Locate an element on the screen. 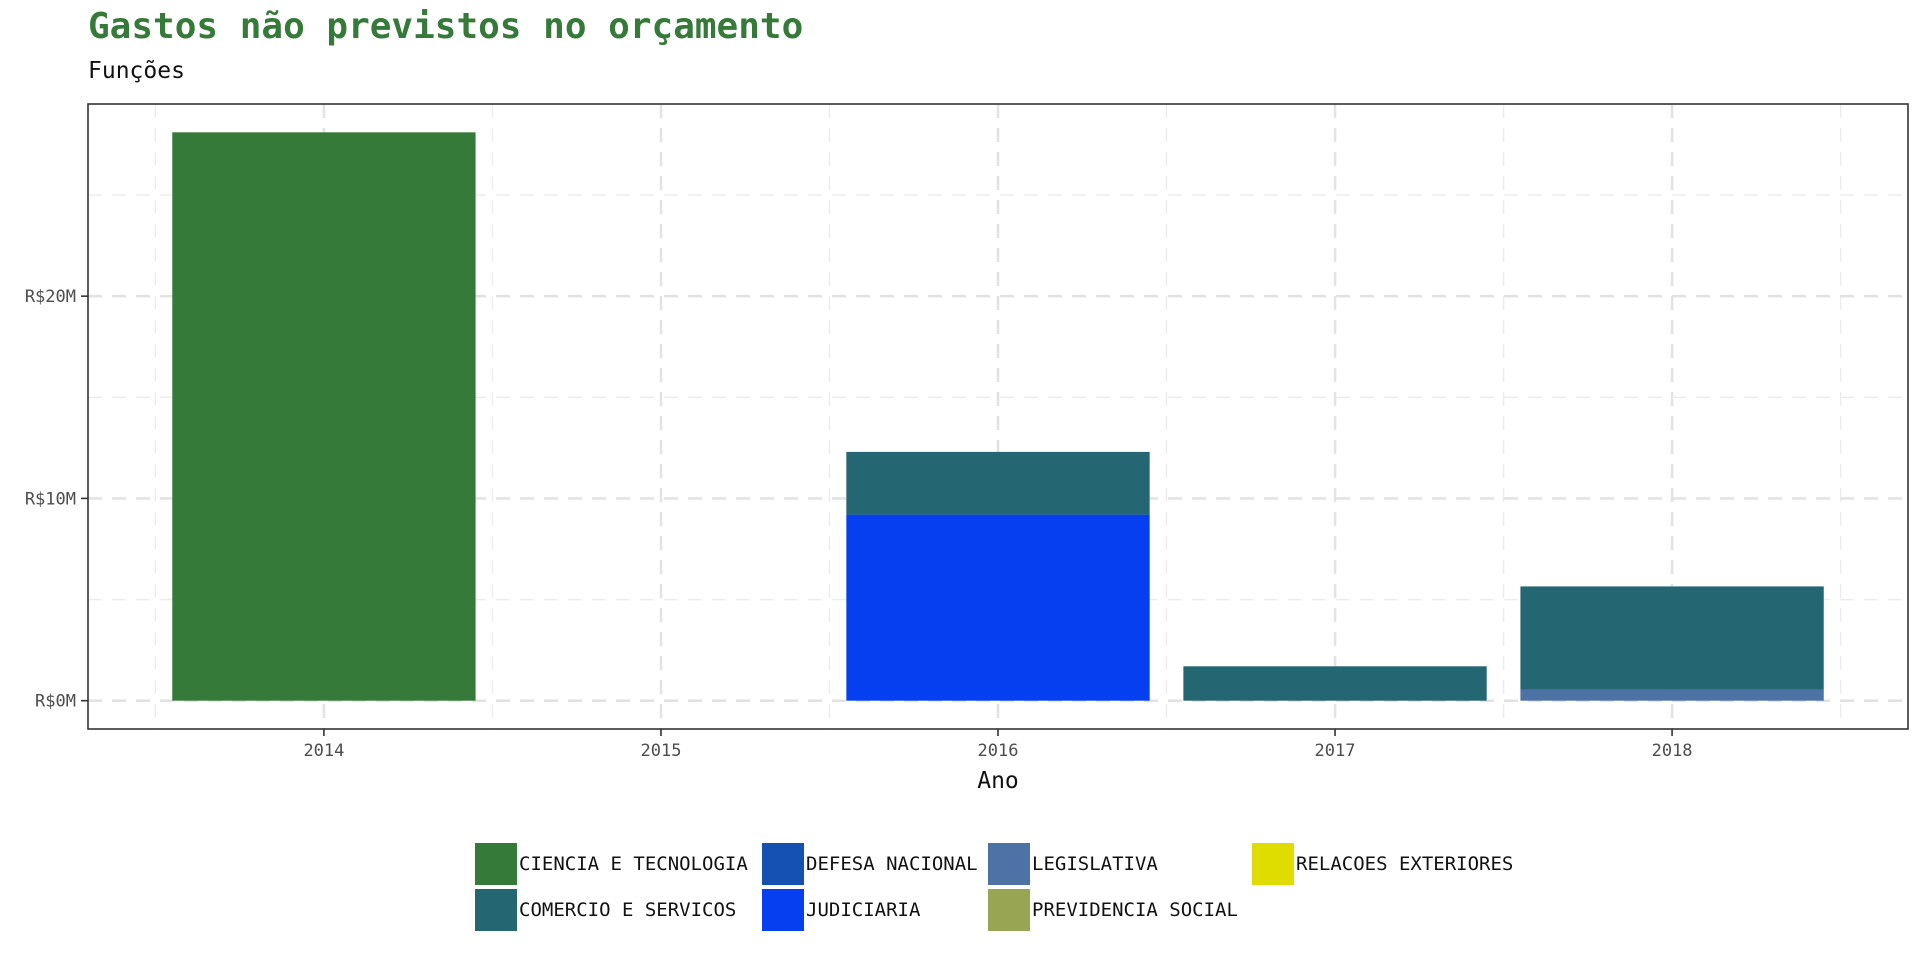 Image resolution: width=1920 pixels, height=960 pixels. legend-label: CIENCIA E TECNOLOGIA is located at coordinates (633, 864).